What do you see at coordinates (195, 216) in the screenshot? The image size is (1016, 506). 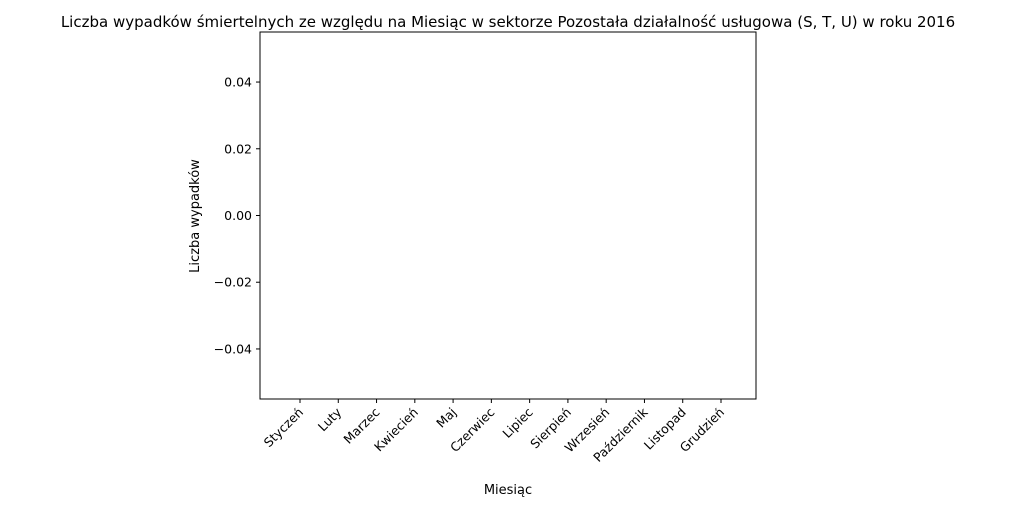 I see `y-axis-label: Liczba wypadków` at bounding box center [195, 216].